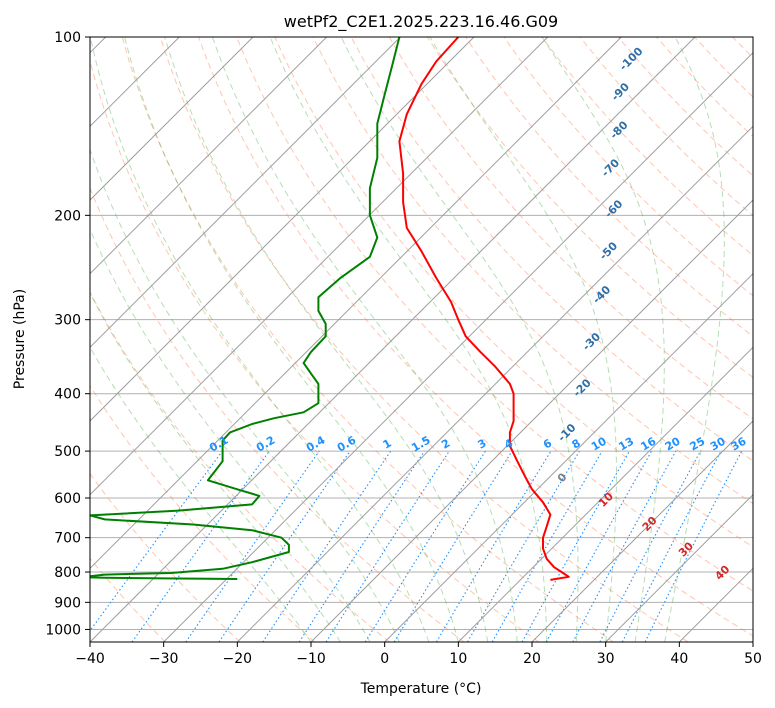 This screenshot has height=708, width=775. Describe the element at coordinates (67, 216) in the screenshot. I see `y-tick-label: 200` at that location.